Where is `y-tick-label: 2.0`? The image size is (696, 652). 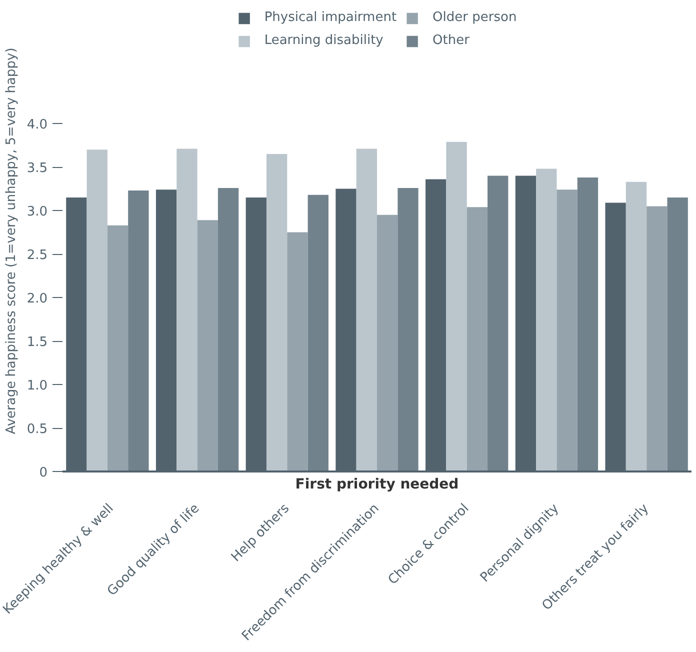 y-tick-label: 2.0 is located at coordinates (37, 299).